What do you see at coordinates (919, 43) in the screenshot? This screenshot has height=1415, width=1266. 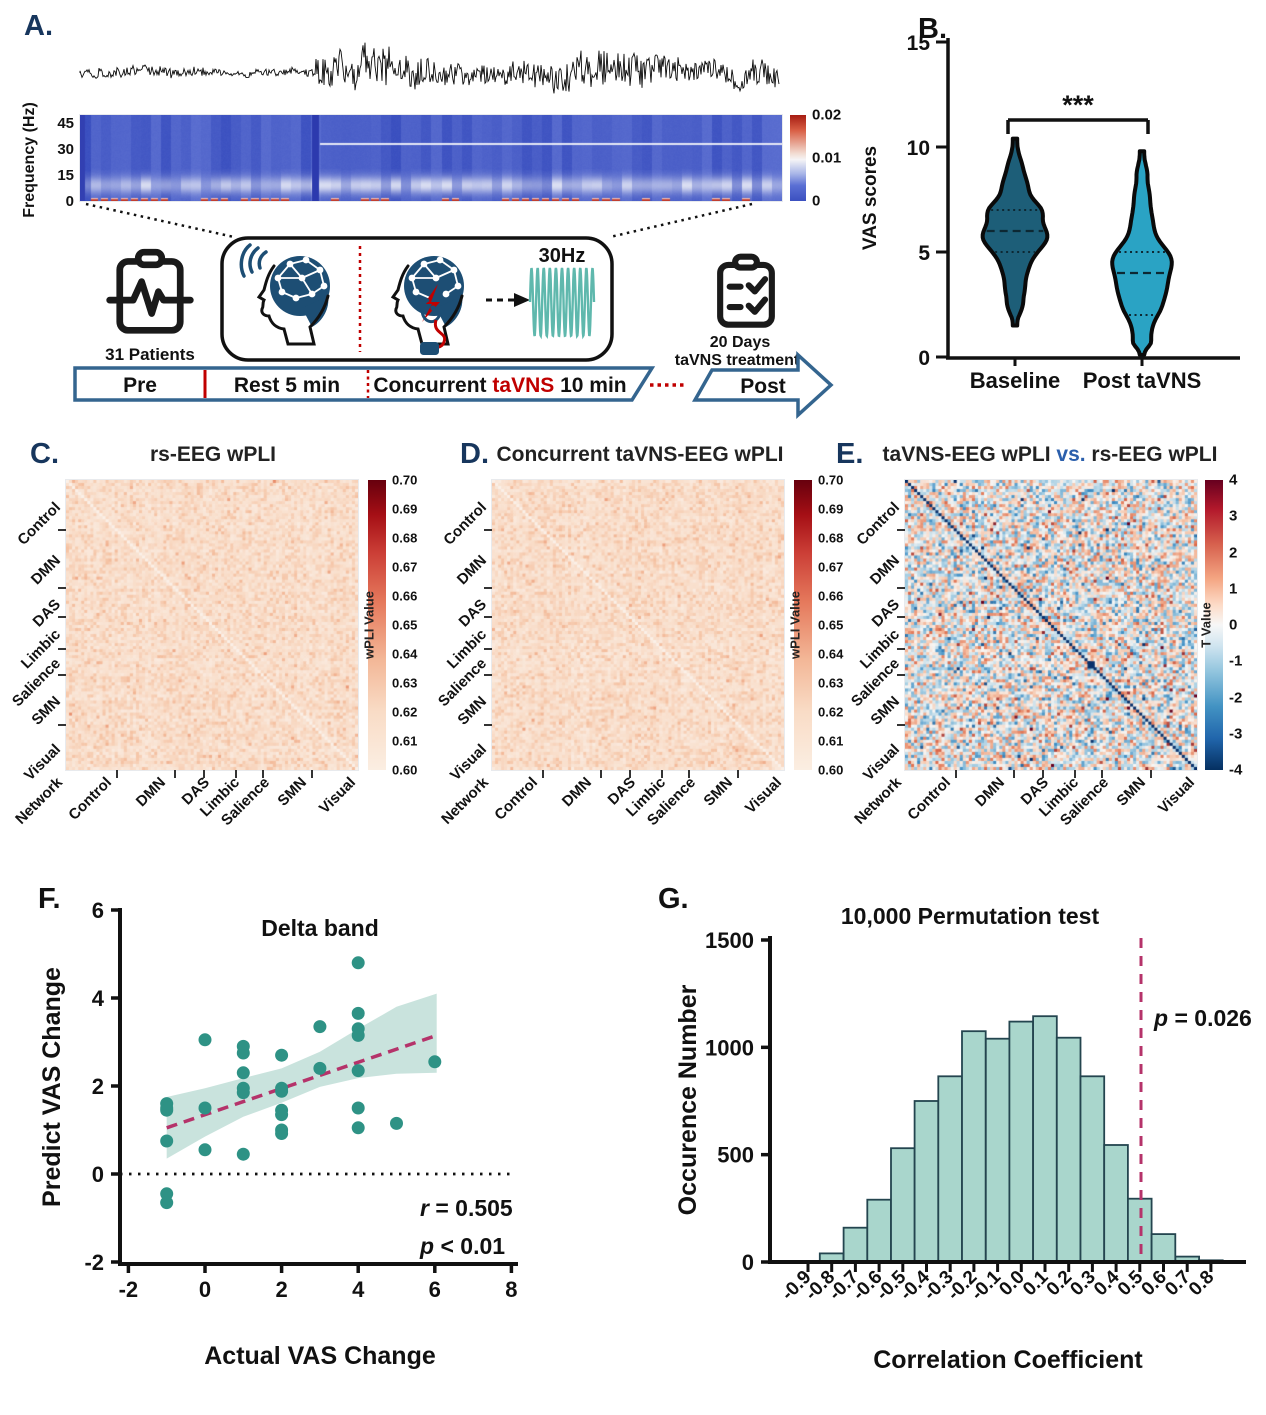 I see `violin-y-tick-label: 15` at bounding box center [919, 43].